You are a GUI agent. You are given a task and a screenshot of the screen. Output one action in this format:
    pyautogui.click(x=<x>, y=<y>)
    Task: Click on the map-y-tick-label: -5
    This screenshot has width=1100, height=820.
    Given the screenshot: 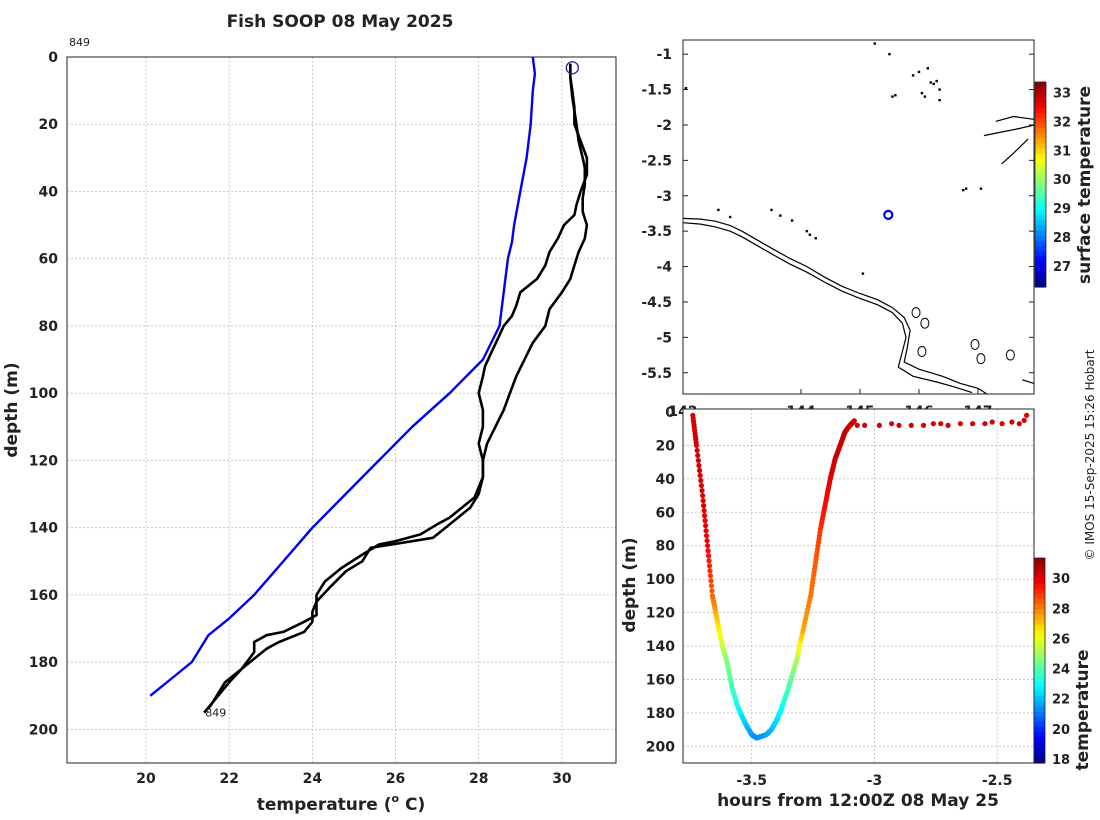 What is the action you would take?
    pyautogui.click(x=664, y=338)
    